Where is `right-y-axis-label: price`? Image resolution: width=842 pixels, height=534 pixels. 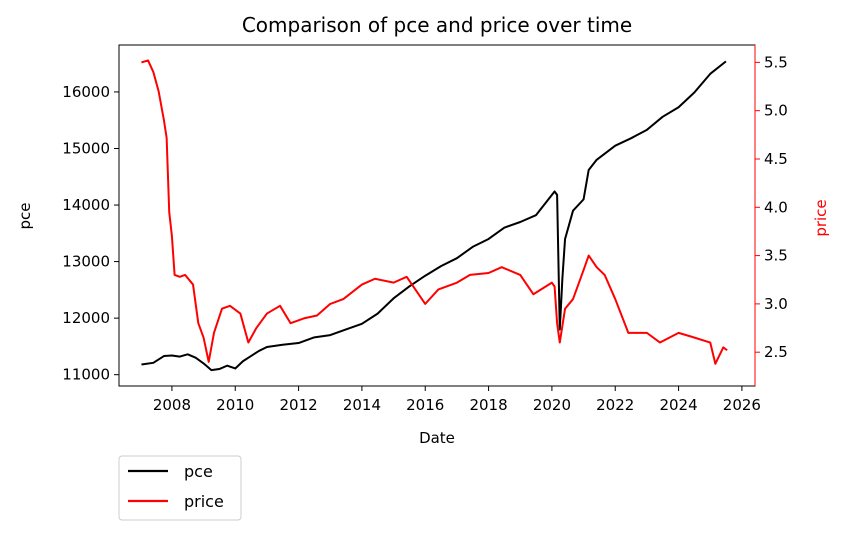 right-y-axis-label: price is located at coordinates (821, 217).